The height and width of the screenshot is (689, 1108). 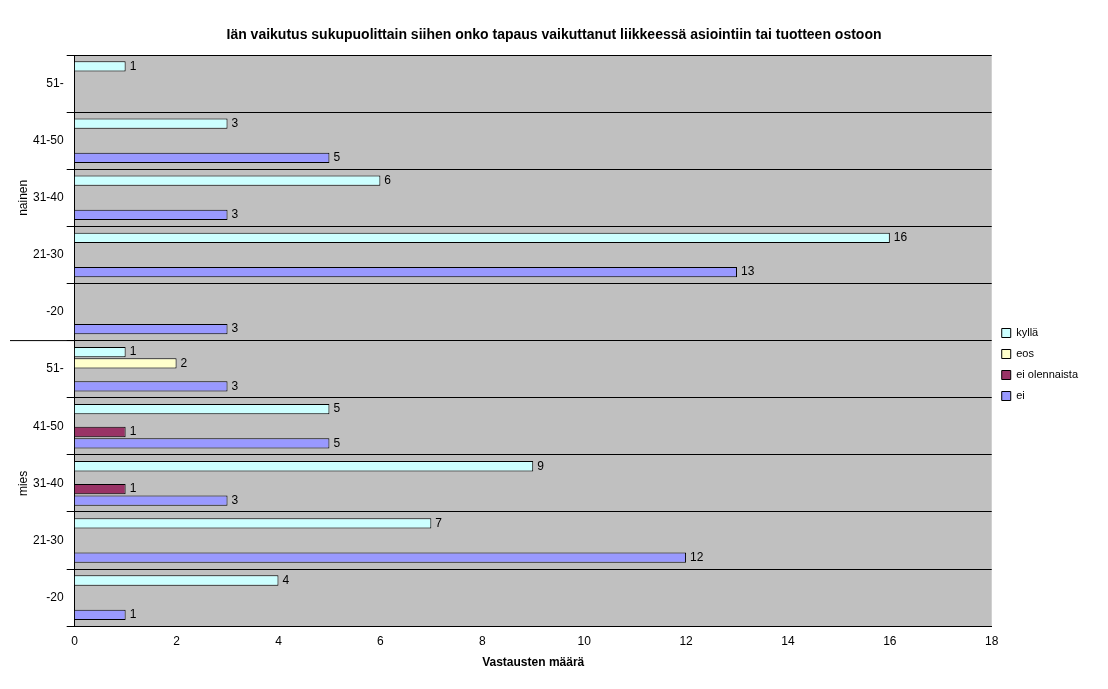 I want to click on data-label: 13, so click(x=748, y=271).